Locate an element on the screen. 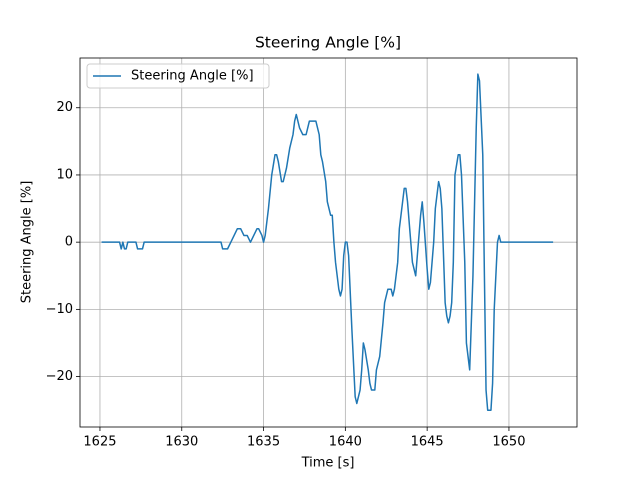 Image resolution: width=640 pixels, height=480 pixels. x-tick-label: 1640 is located at coordinates (345, 442).